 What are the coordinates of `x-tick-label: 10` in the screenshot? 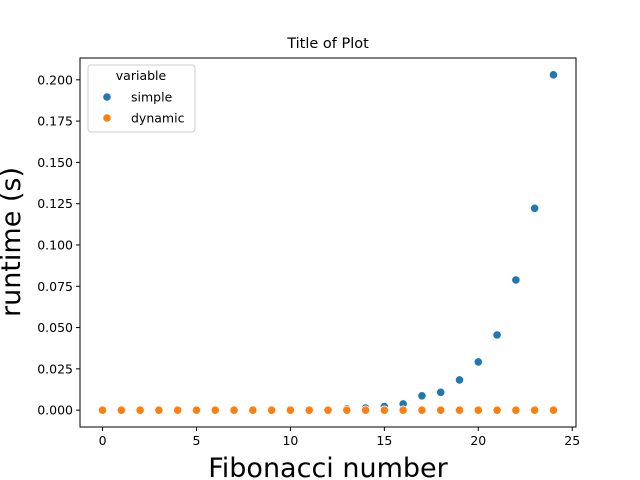 It's located at (290, 440).